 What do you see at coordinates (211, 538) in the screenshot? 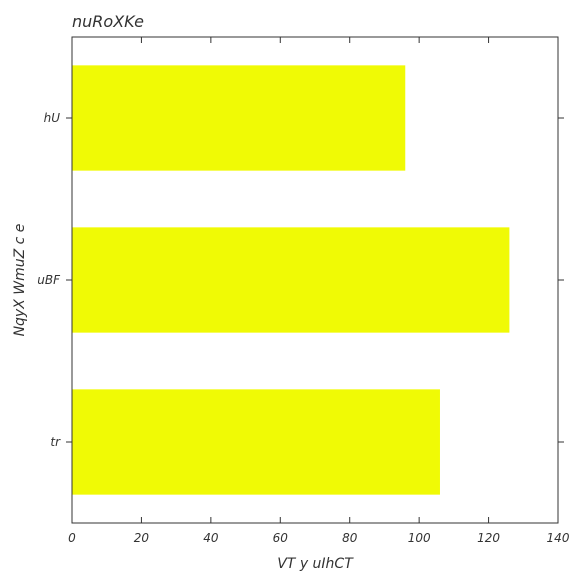
I see `x-tick-label: 40` at bounding box center [211, 538].